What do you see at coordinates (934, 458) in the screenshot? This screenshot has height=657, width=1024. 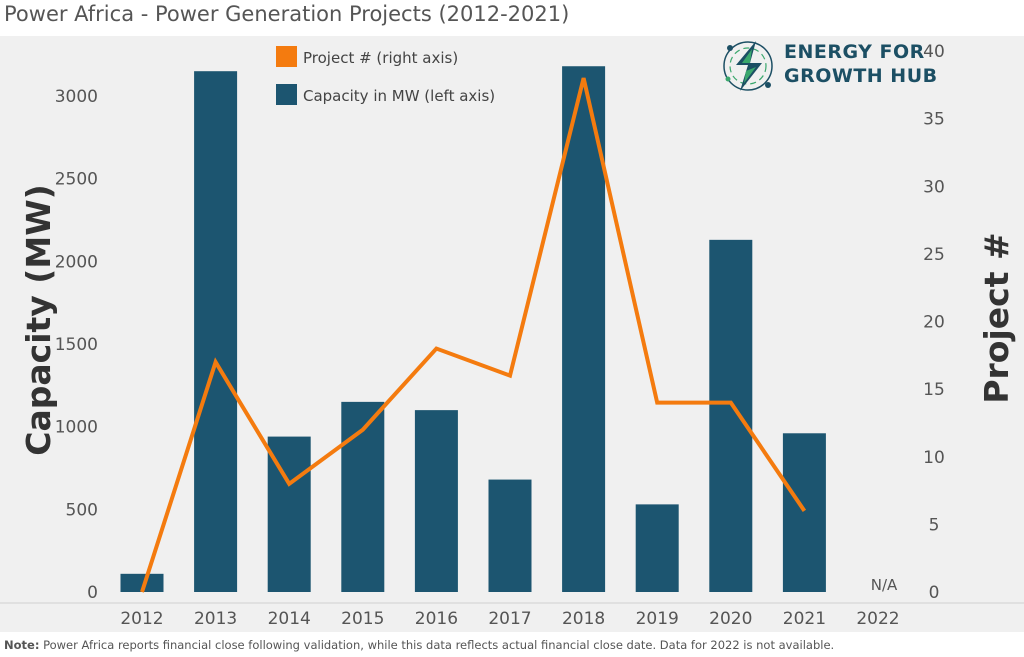 I see `y2-tick-label-10: 10` at bounding box center [934, 458].